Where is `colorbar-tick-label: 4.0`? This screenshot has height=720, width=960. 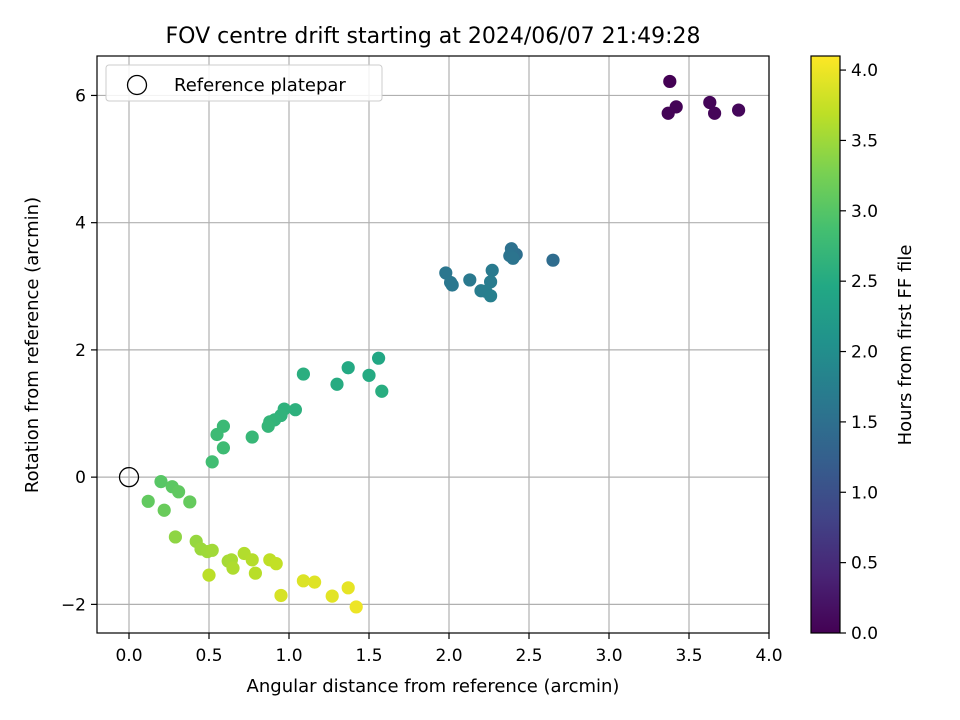 colorbar-tick-label: 4.0 is located at coordinates (864, 71).